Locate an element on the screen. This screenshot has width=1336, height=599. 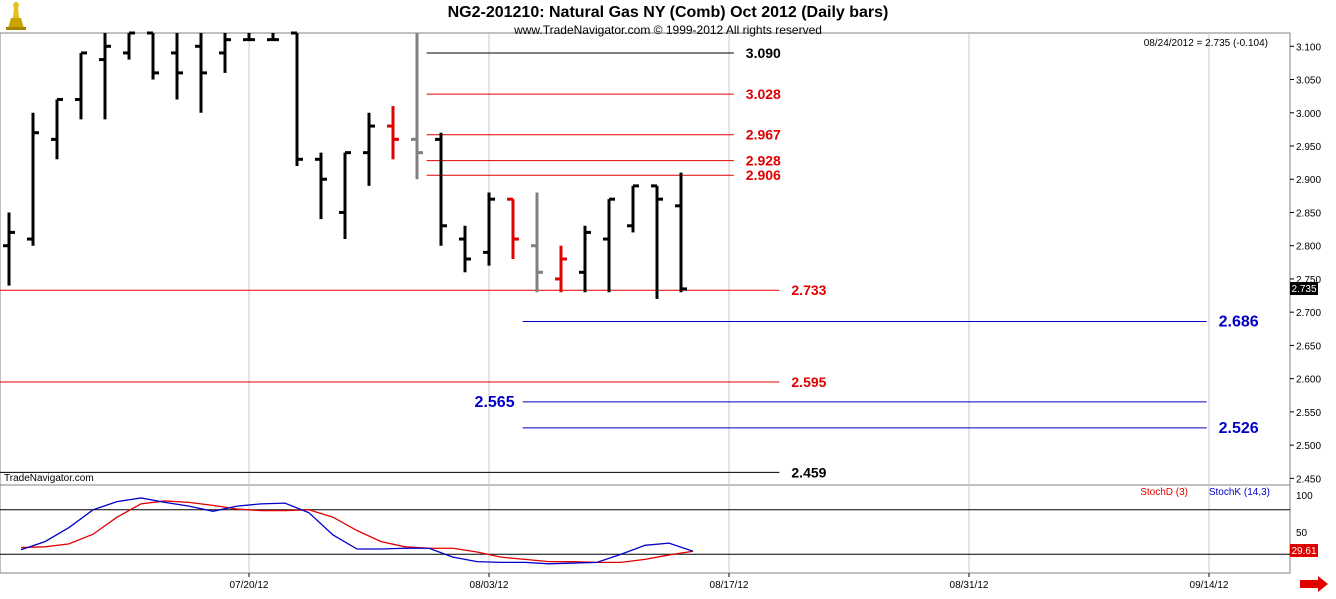
y-tick-label: 2.950 is located at coordinates (1308, 147).